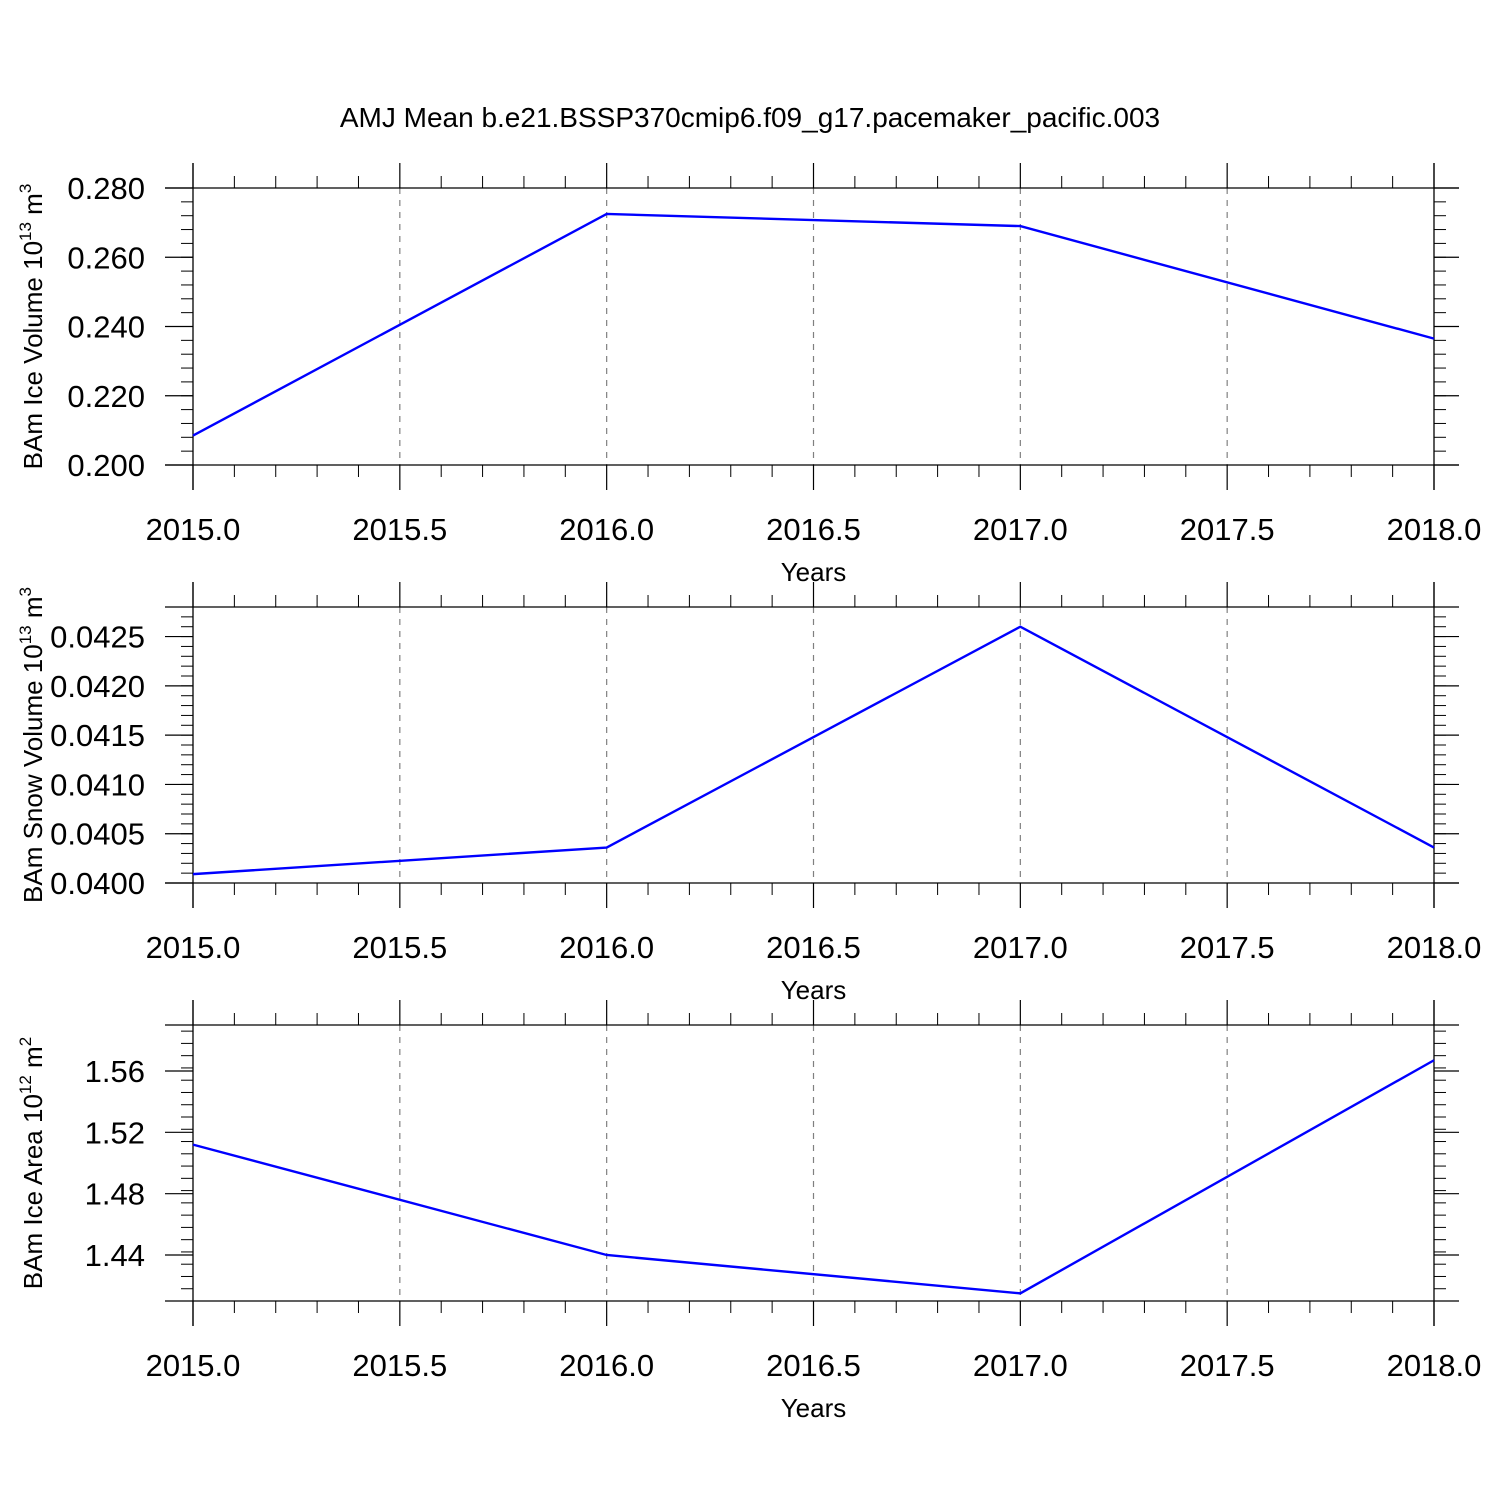 Image resolution: width=1500 pixels, height=1500 pixels. I want to click on y-tick-label: 0.0410, so click(97, 784).